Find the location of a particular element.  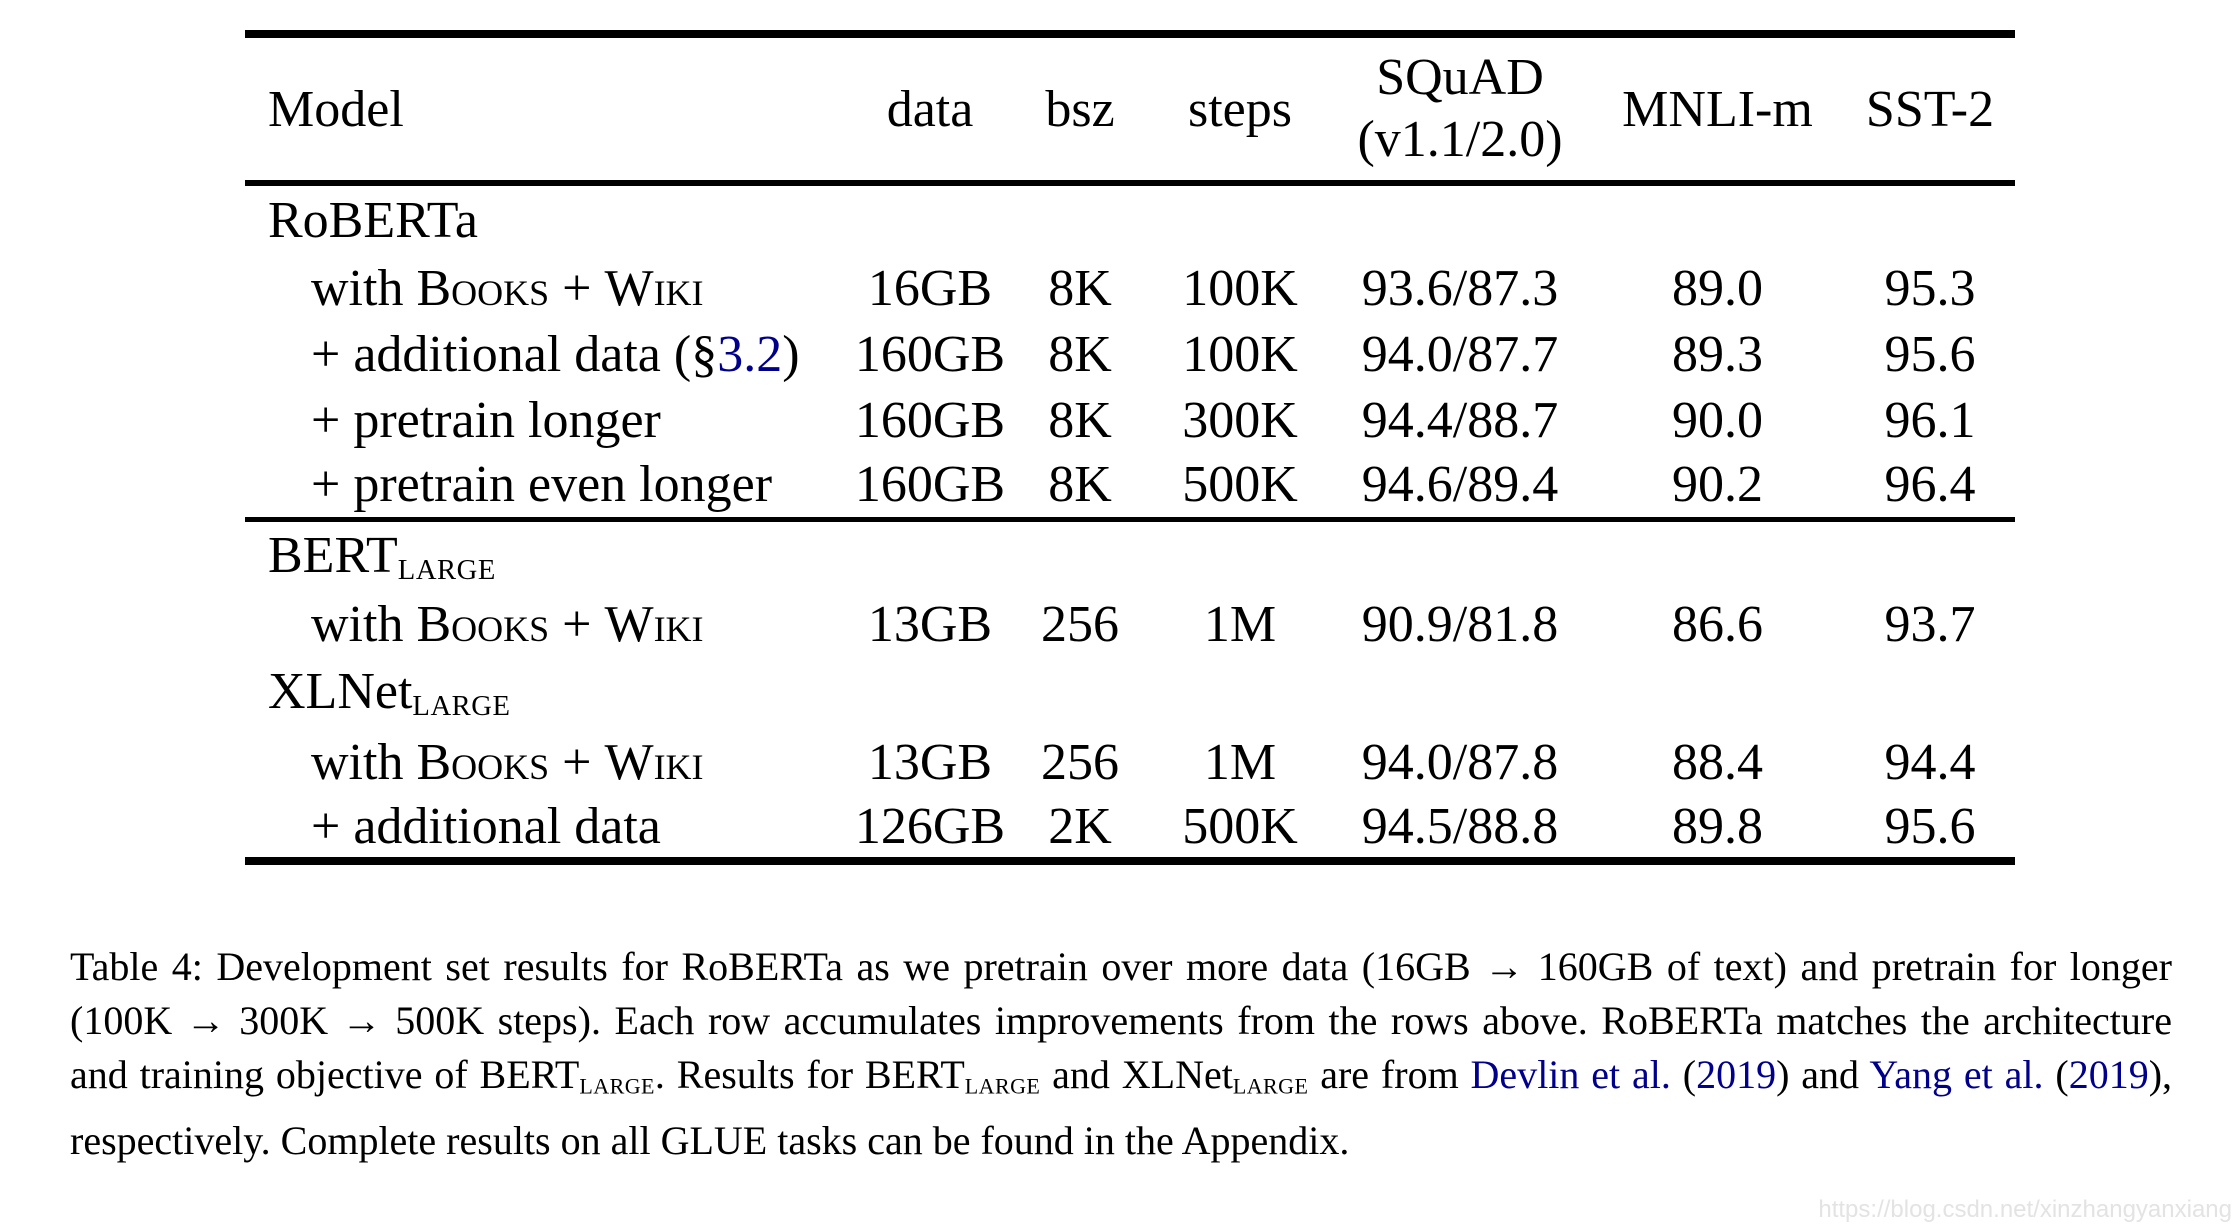

caption-text: ) and is located at coordinates (1823, 1074).